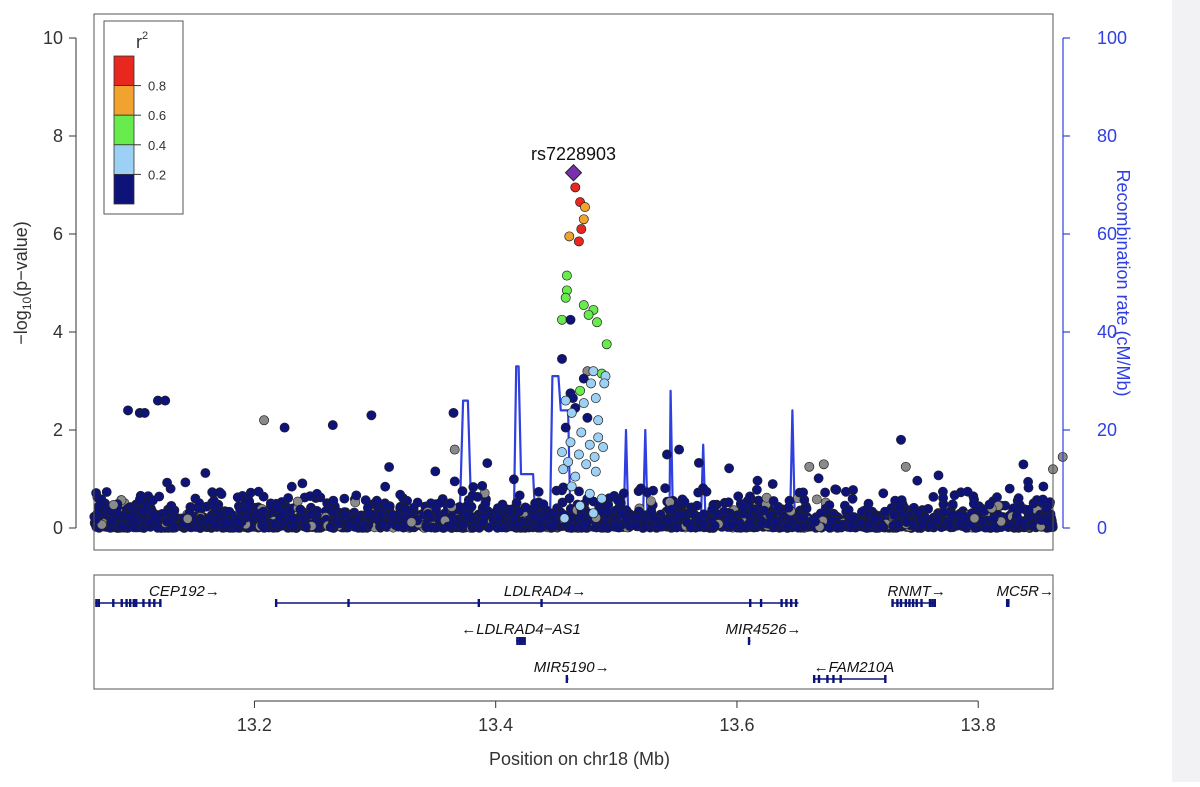 The width and height of the screenshot is (1200, 787). What do you see at coordinates (910, 591) in the screenshot?
I see `gene-name: RNMT` at bounding box center [910, 591].